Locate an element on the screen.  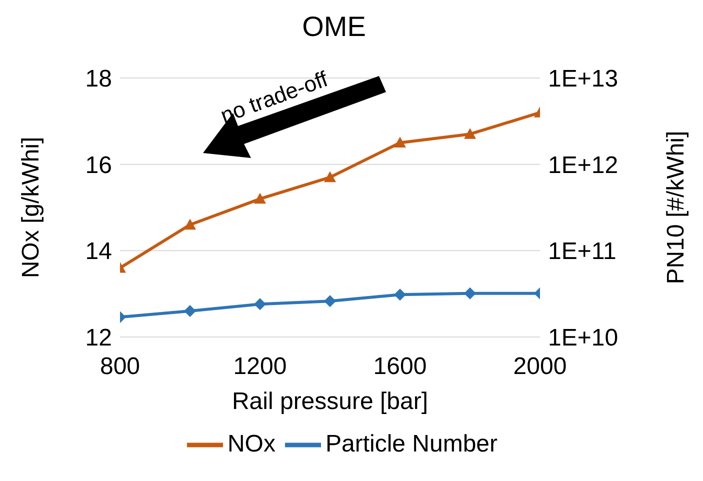
y2-tick-label: 1E+13 is located at coordinates (583, 79).